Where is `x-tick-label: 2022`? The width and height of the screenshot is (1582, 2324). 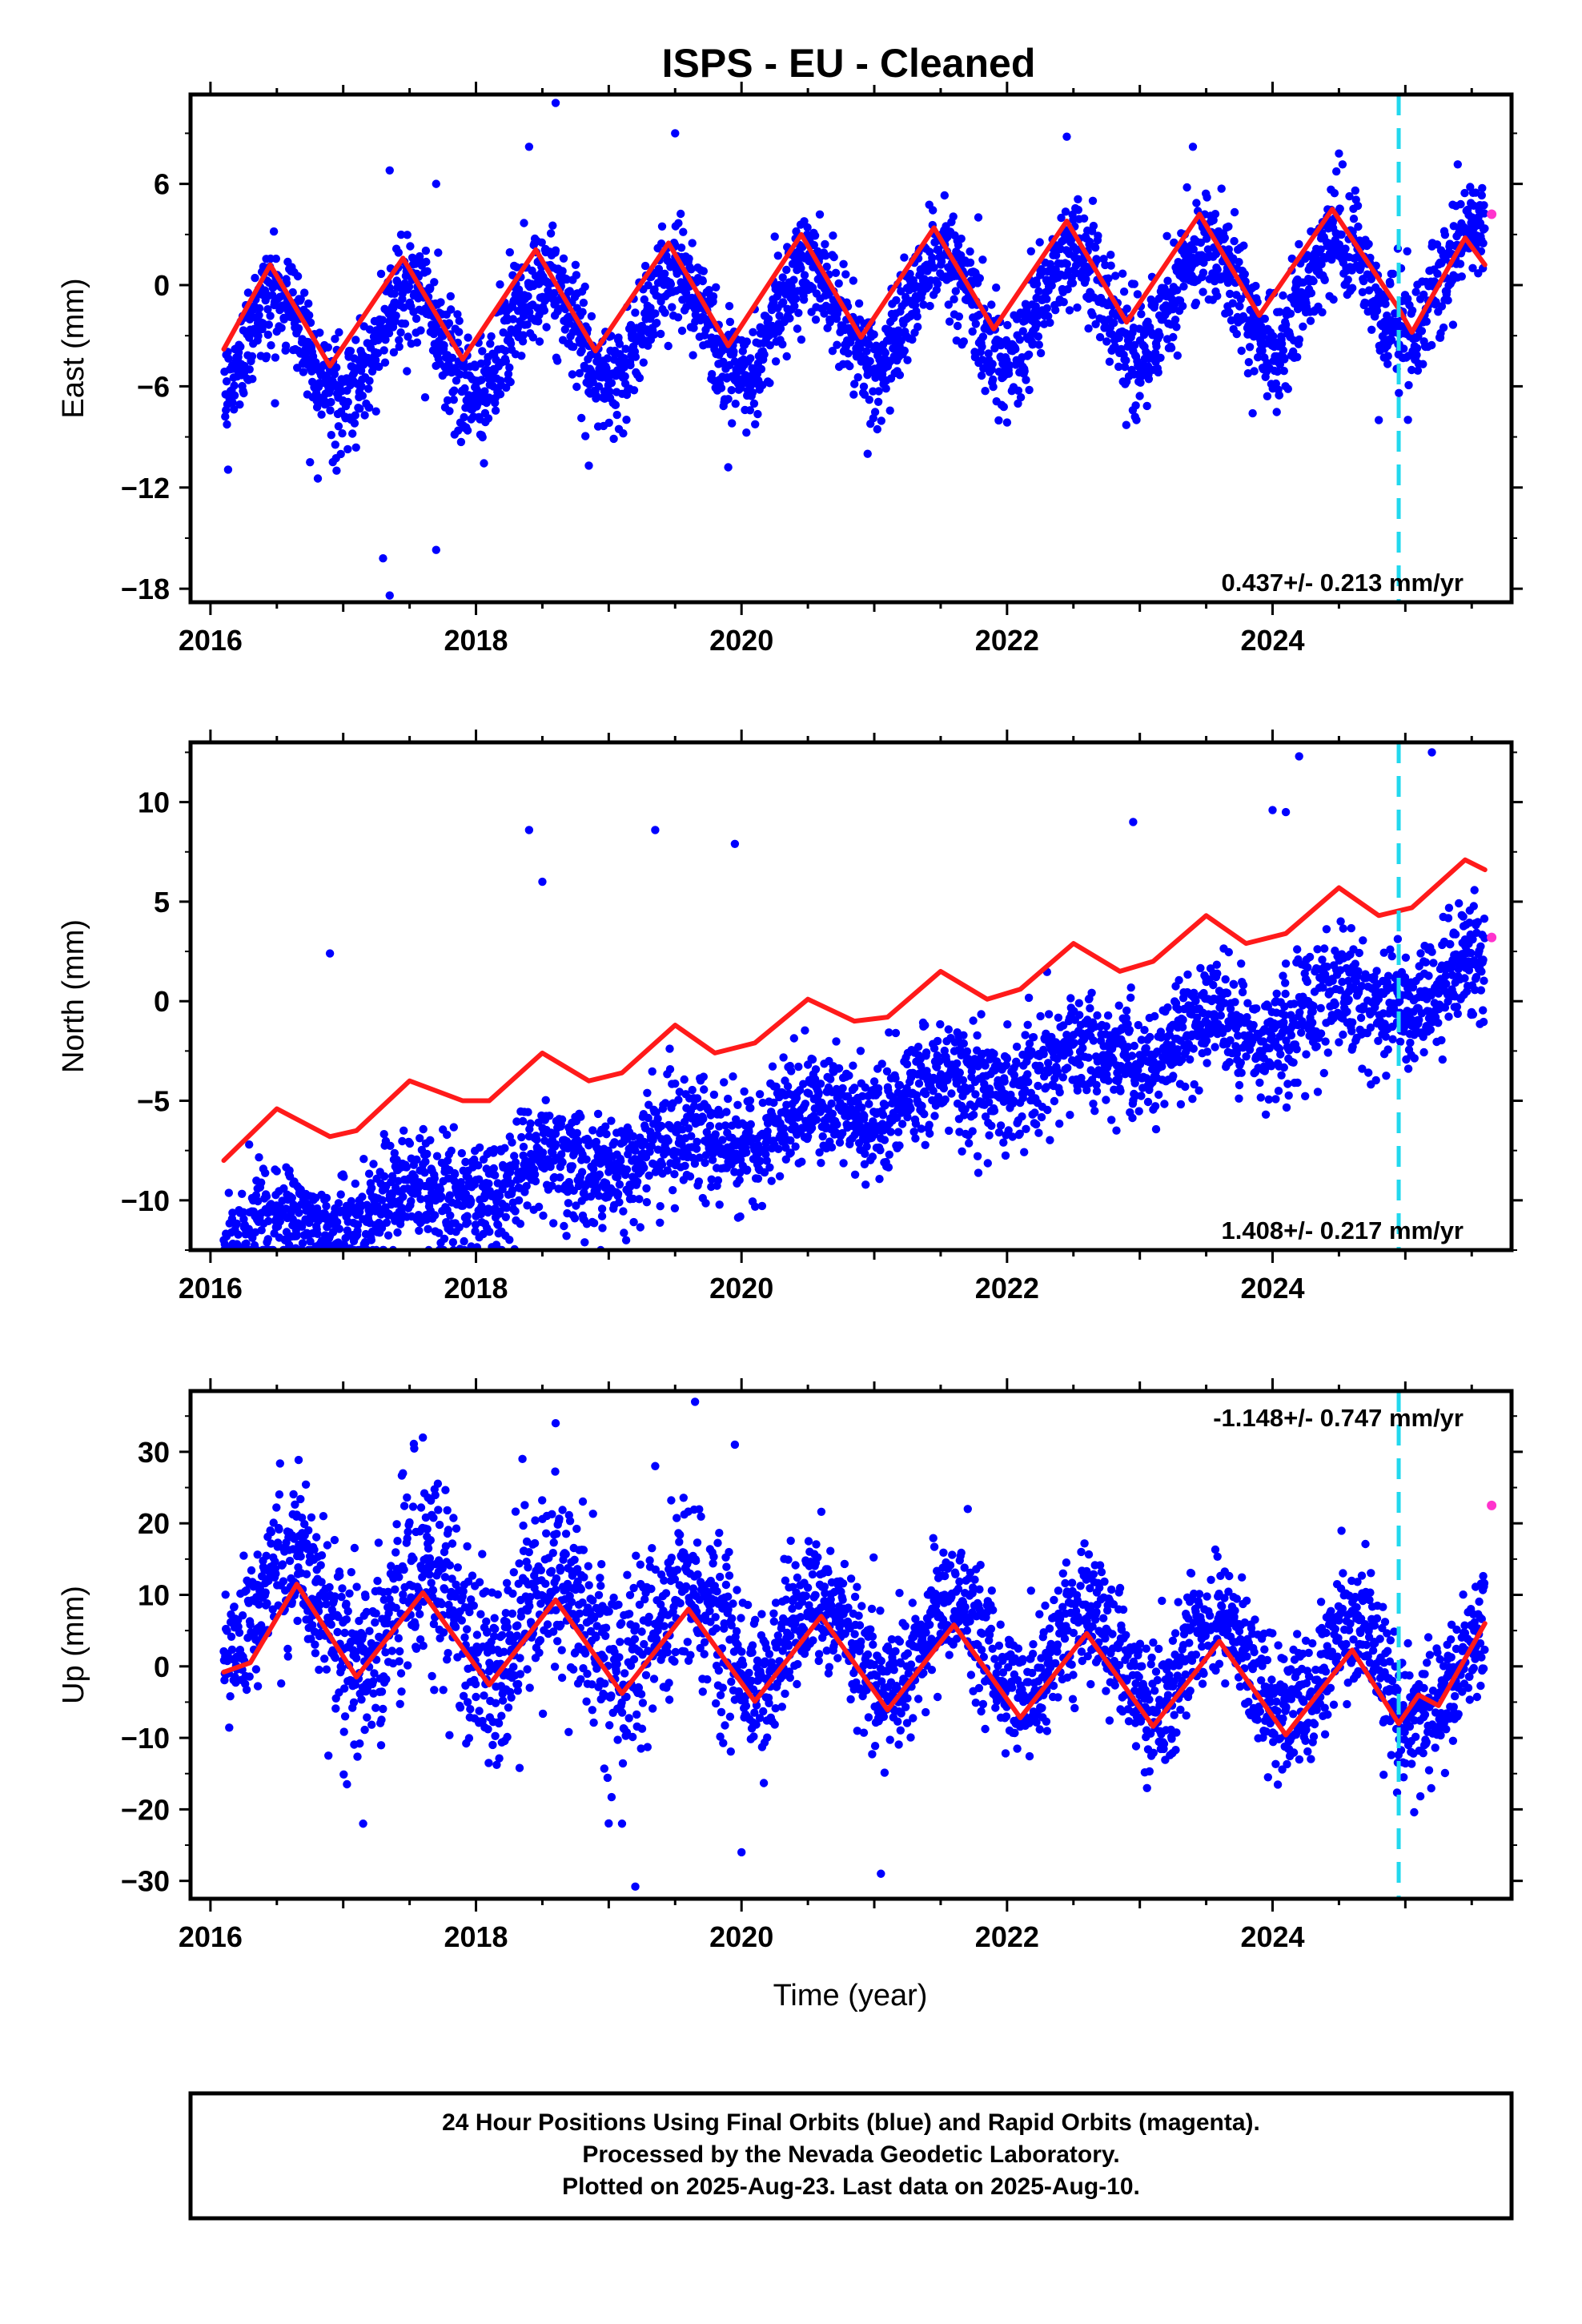 x-tick-label: 2022 is located at coordinates (1007, 640).